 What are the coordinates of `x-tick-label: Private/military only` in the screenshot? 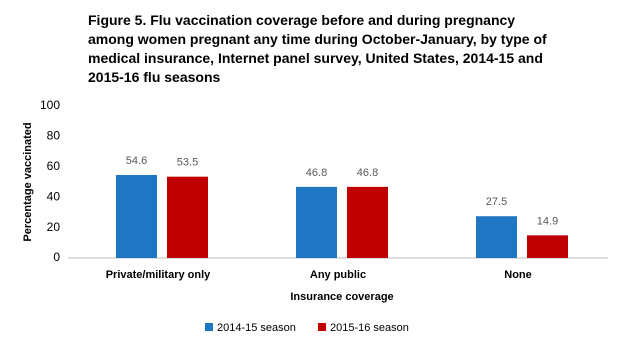 It's located at (158, 275).